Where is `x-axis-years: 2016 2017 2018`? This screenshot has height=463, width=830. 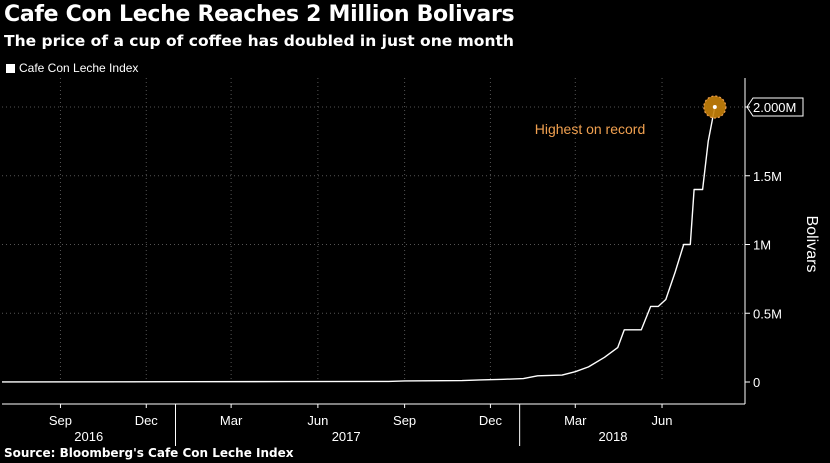
x-axis-years: 2016 2017 2018 is located at coordinates (350, 425).